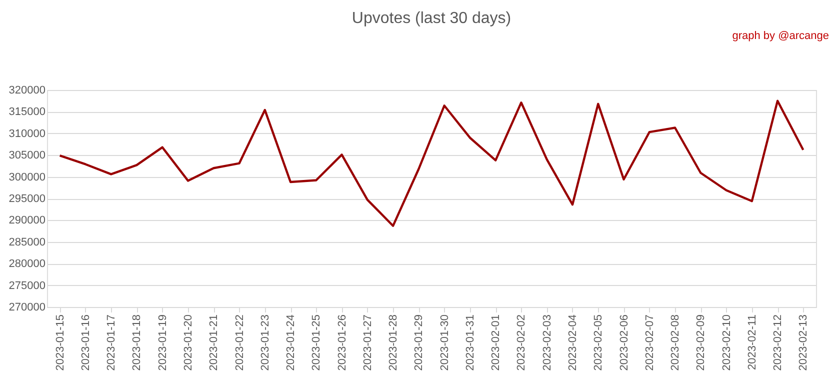  I want to click on x-tick-label: 2023-02-12, so click(778, 342).